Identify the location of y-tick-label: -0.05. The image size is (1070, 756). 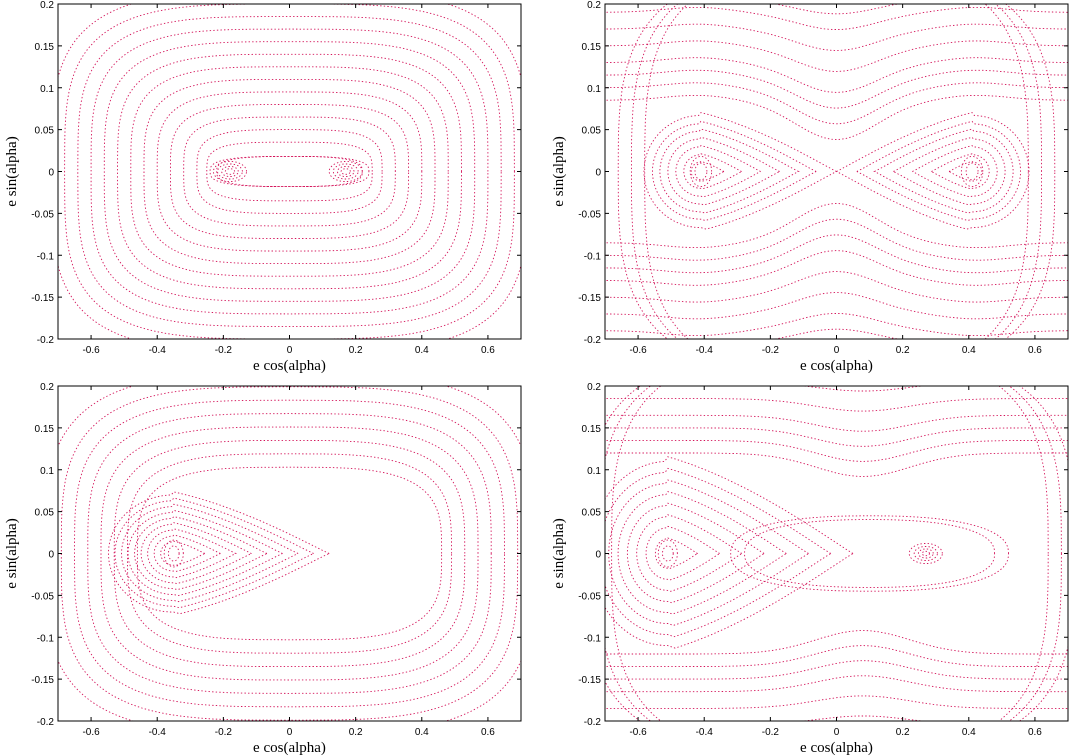
(589, 214).